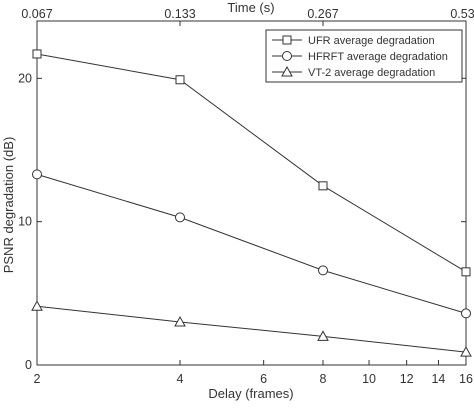 This screenshot has width=474, height=408. Describe the element at coordinates (322, 14) in the screenshot. I see `top-x-tick-label: 0.267` at that location.